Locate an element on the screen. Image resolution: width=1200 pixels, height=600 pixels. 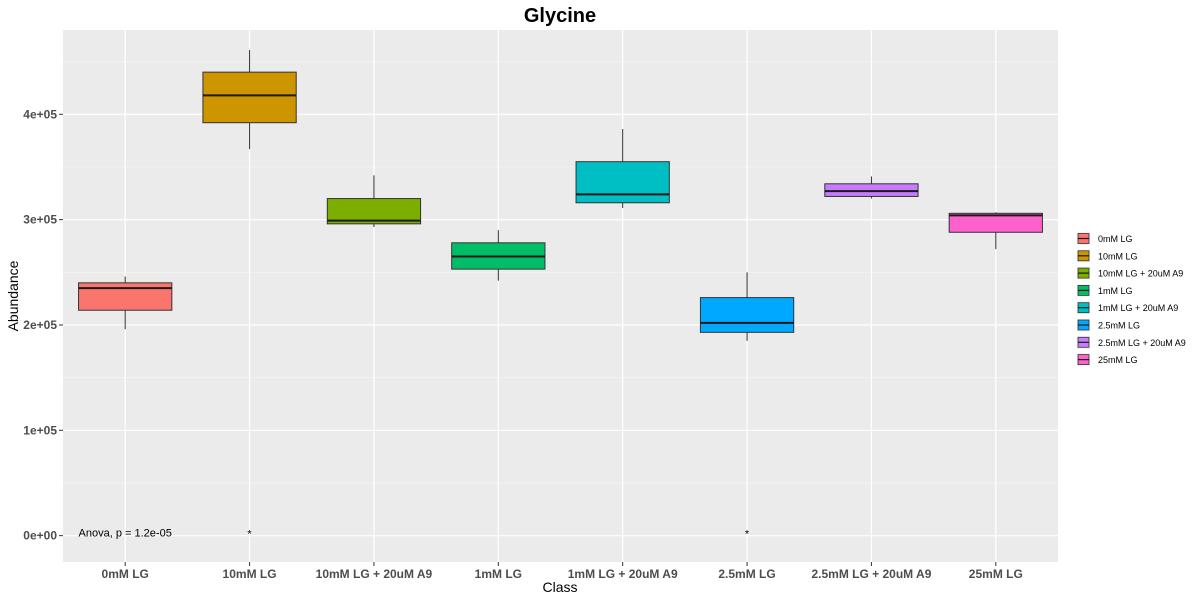
x-tick-label: 25mM LG is located at coordinates (996, 574).